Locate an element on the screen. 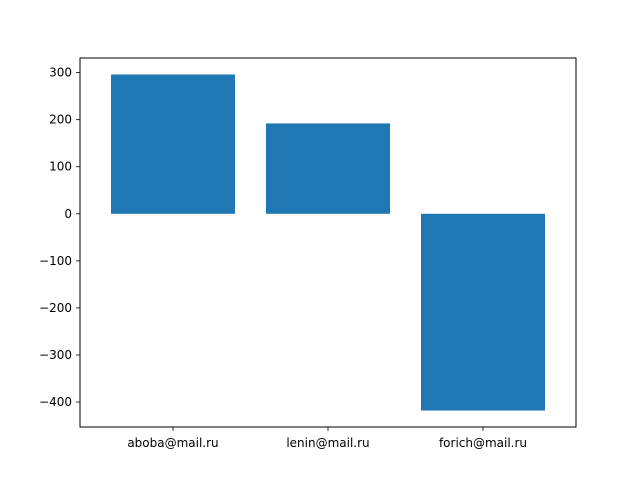 This screenshot has height=485, width=640. y-tick-label: −200 is located at coordinates (55, 308).